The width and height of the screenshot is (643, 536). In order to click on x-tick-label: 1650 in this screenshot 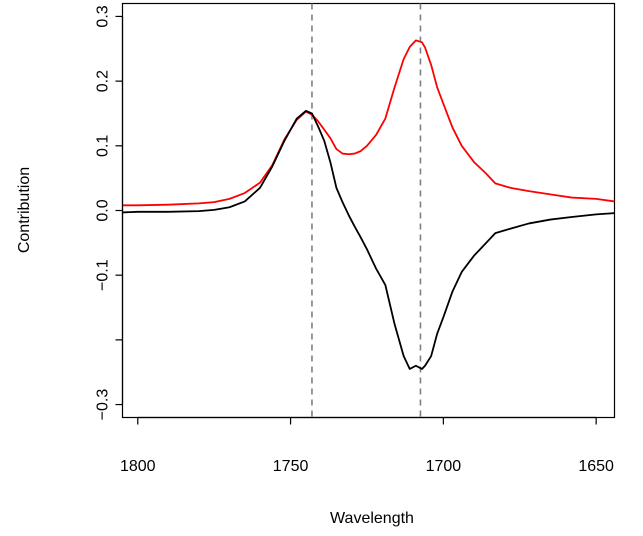, I will do `click(596, 466)`.